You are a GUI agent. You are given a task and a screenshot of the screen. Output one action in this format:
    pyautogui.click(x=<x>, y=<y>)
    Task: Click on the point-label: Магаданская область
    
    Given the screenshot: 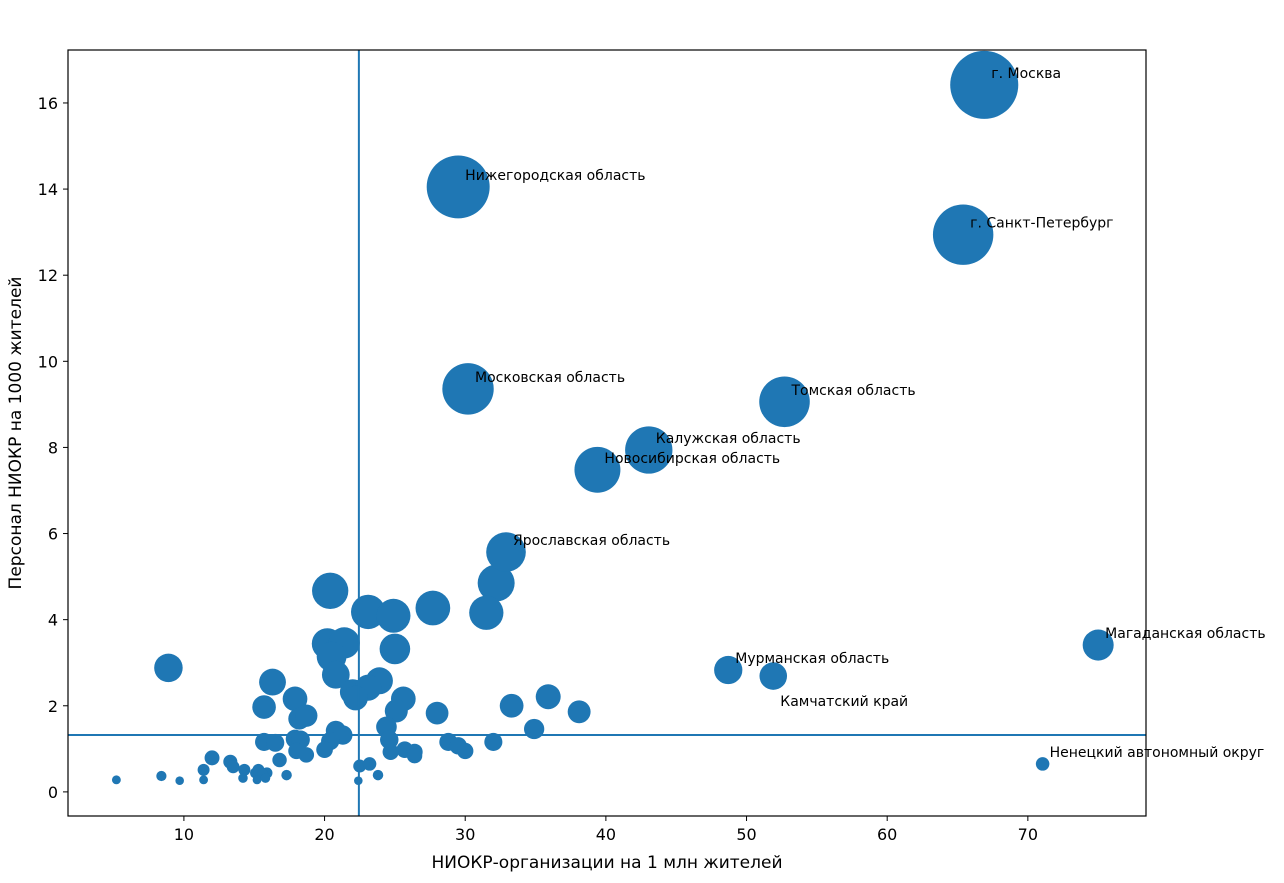 What is the action you would take?
    pyautogui.click(x=1185, y=634)
    